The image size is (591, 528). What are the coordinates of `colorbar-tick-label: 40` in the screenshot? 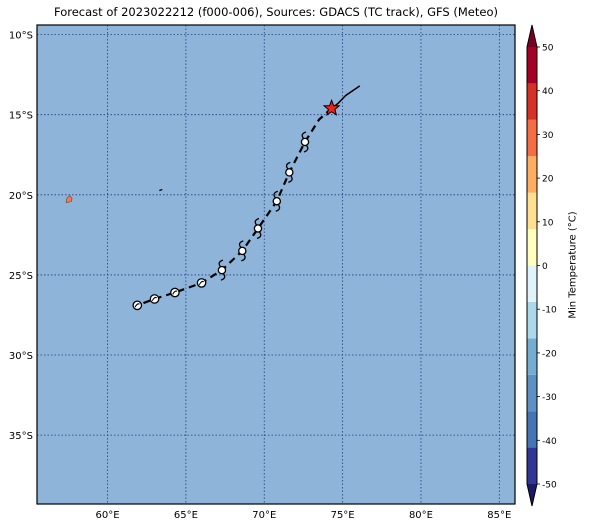 It's located at (548, 92).